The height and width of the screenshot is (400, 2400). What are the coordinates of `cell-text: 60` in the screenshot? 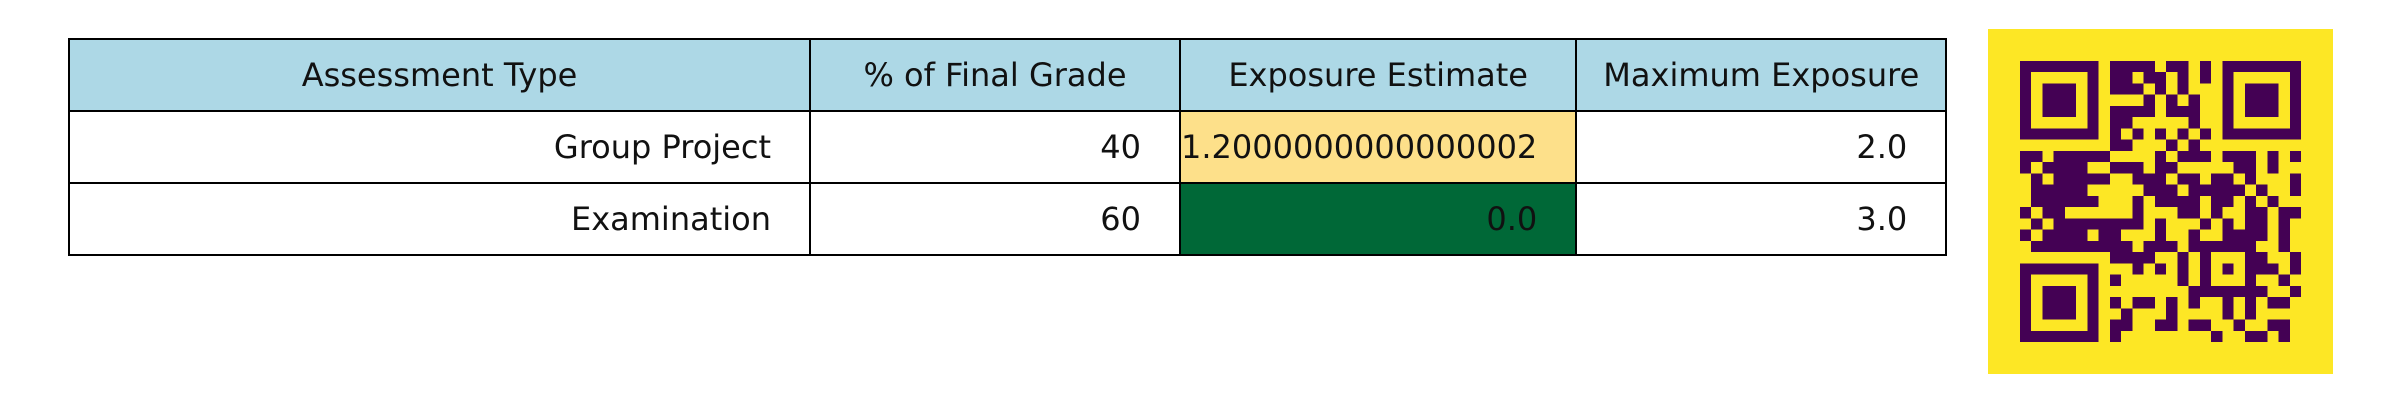 It's located at (1120, 219).